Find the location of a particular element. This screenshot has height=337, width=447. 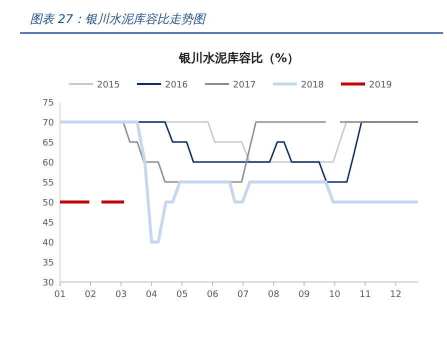

x-tick-label: 12 is located at coordinates (396, 295).